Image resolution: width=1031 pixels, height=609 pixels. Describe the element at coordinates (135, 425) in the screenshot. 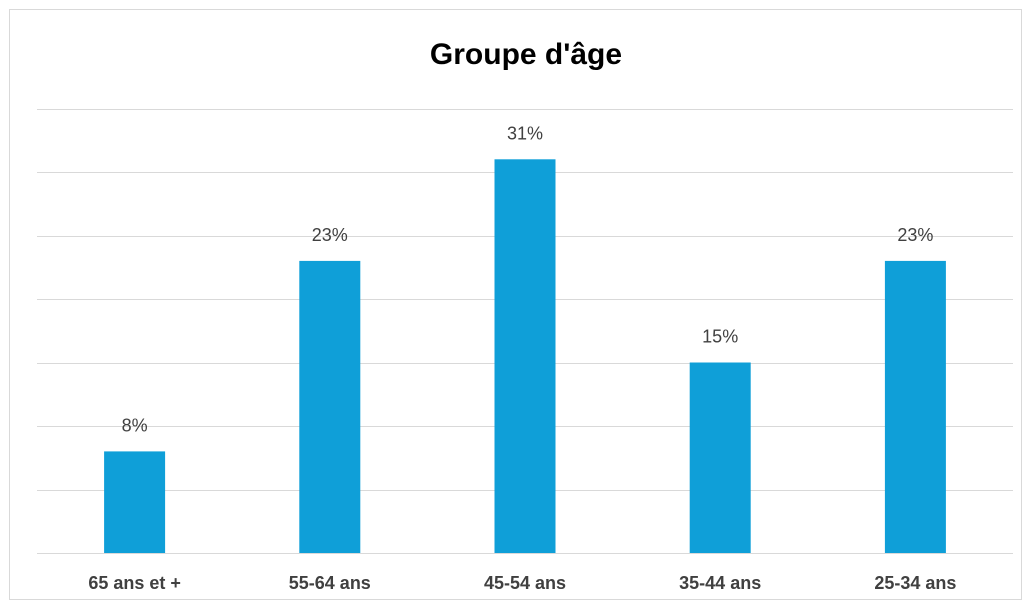

I see `data-label-1: 8%` at that location.